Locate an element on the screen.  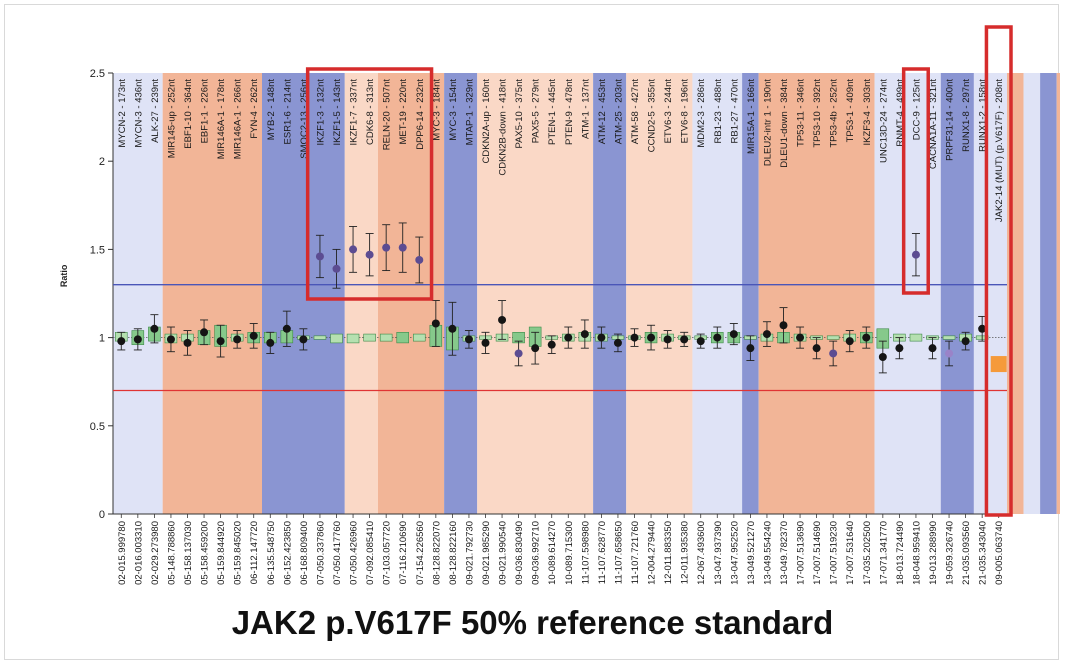
probe-label: MTAP-1 - 329nt is located at coordinates (469, 112).